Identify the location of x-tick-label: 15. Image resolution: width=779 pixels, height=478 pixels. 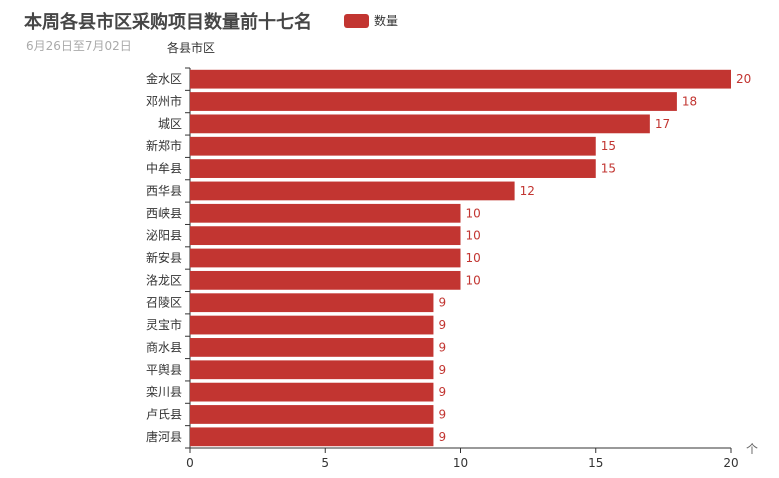
(595, 463).